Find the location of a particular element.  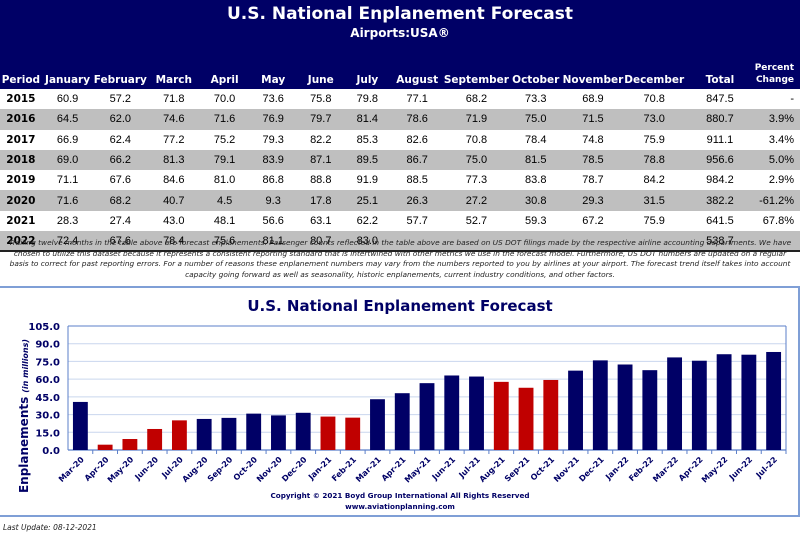

percent-change-cell: 5.0% is located at coordinates (777, 160).